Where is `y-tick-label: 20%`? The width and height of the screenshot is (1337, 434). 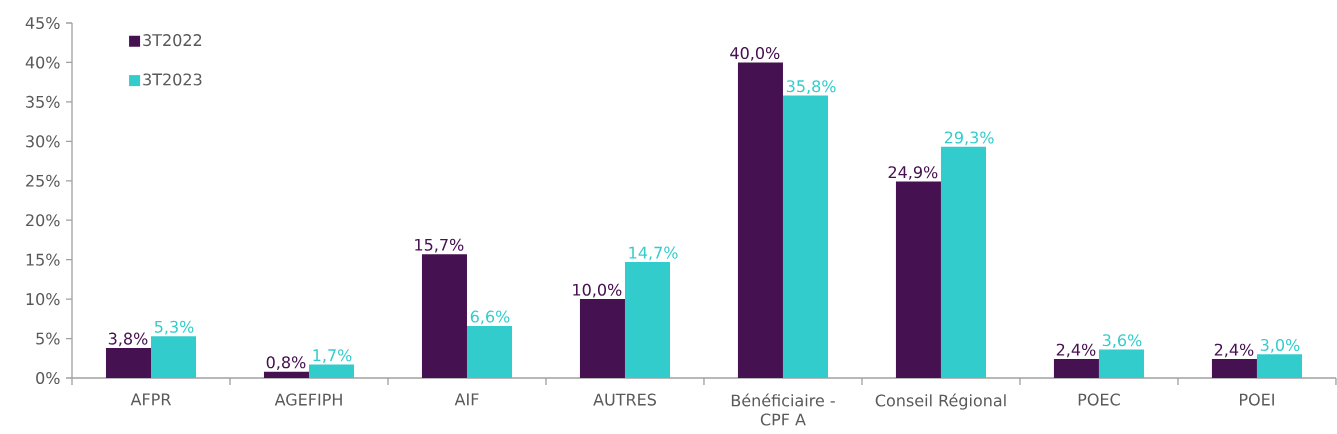 y-tick-label: 20% is located at coordinates (43, 220).